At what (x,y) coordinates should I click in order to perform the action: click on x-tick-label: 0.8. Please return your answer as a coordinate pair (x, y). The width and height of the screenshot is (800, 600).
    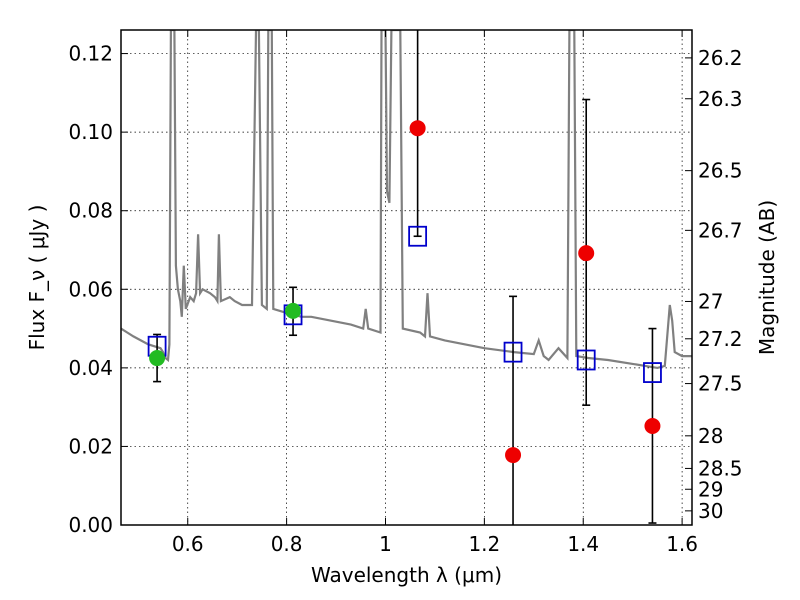
    Looking at the image, I should click on (287, 544).